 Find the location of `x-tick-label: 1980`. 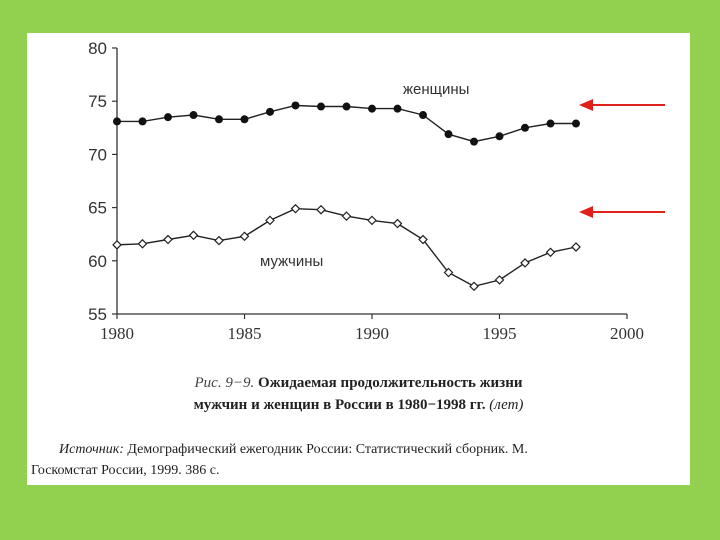

x-tick-label: 1980 is located at coordinates (117, 333).